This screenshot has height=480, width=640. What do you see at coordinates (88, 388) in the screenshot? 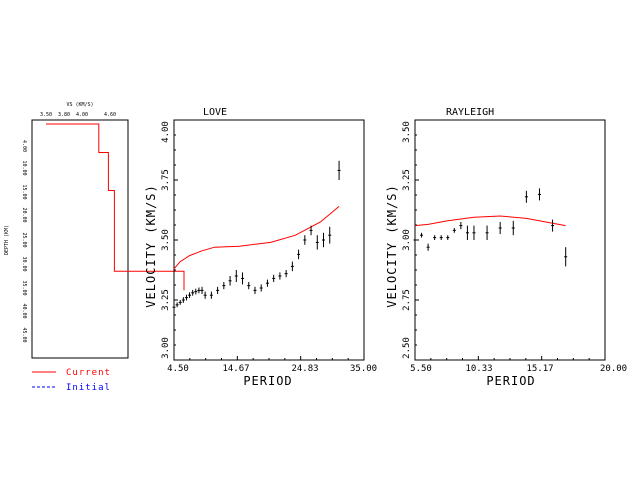
I see `legend-initial-label: Initial` at bounding box center [88, 388].